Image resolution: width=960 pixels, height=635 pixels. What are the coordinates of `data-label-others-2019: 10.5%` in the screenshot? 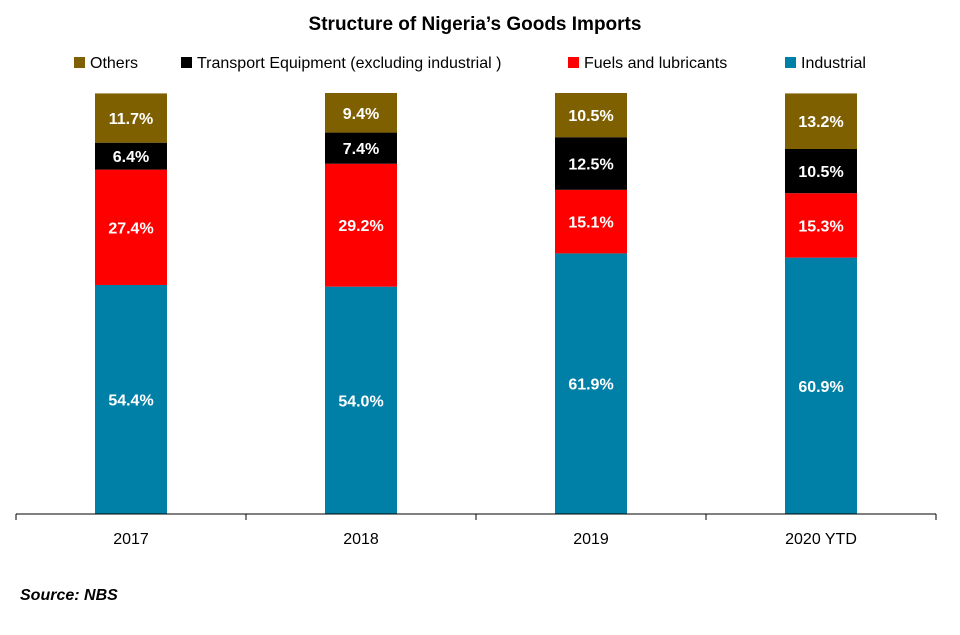 It's located at (590, 116).